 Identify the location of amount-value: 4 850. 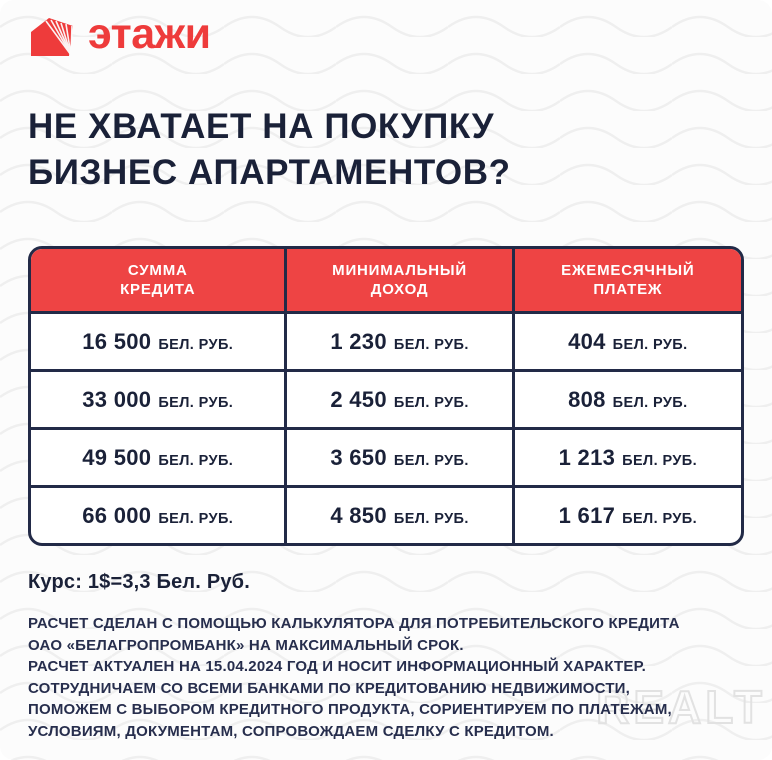
(358, 515).